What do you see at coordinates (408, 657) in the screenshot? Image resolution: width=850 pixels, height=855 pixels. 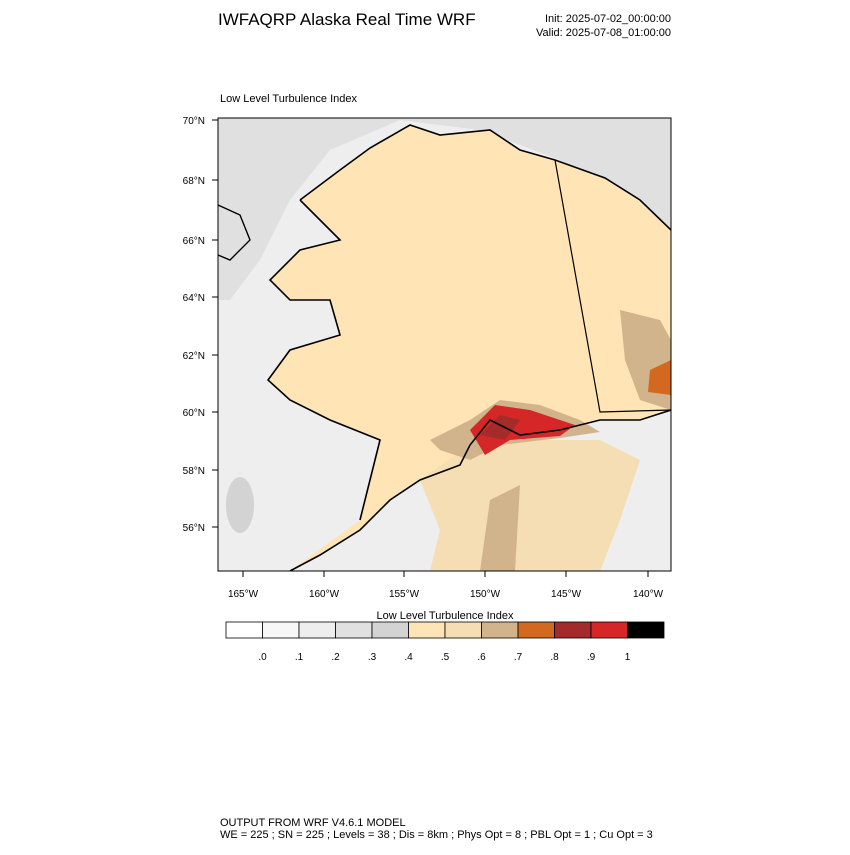 I see `colorbar-label: .4` at bounding box center [408, 657].